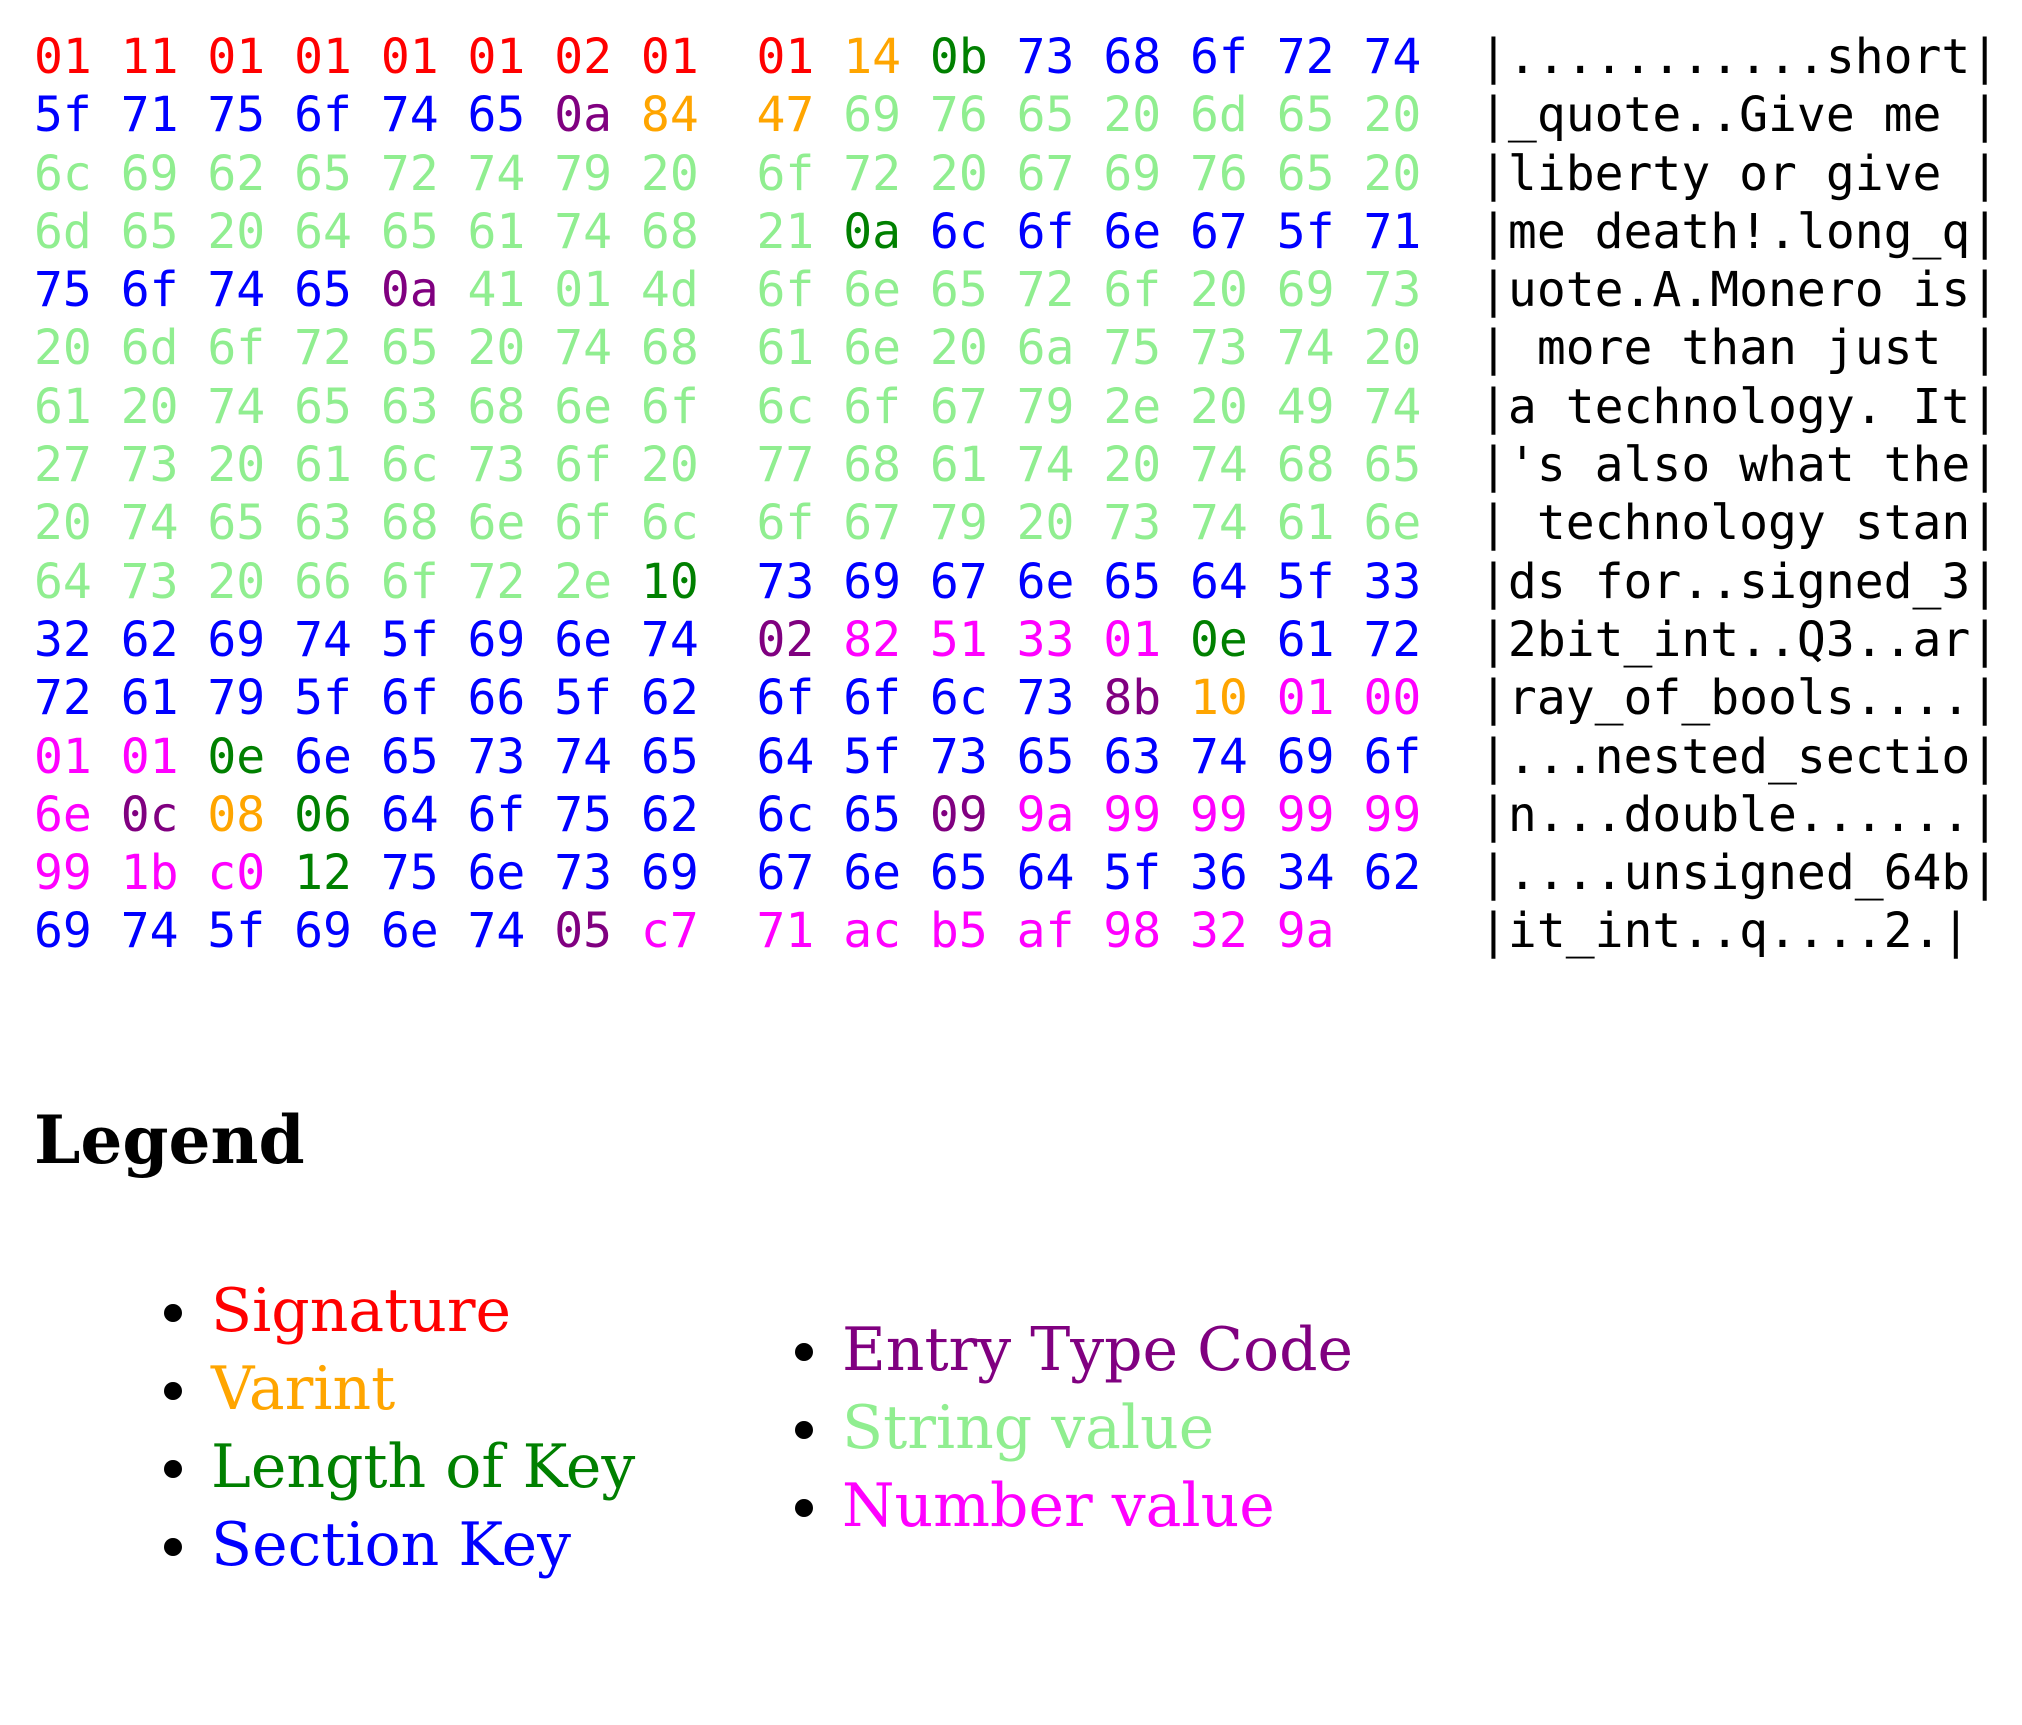 The image size is (2022, 1725). I want to click on ascii-column: |n...double......|, so click(1739, 814).